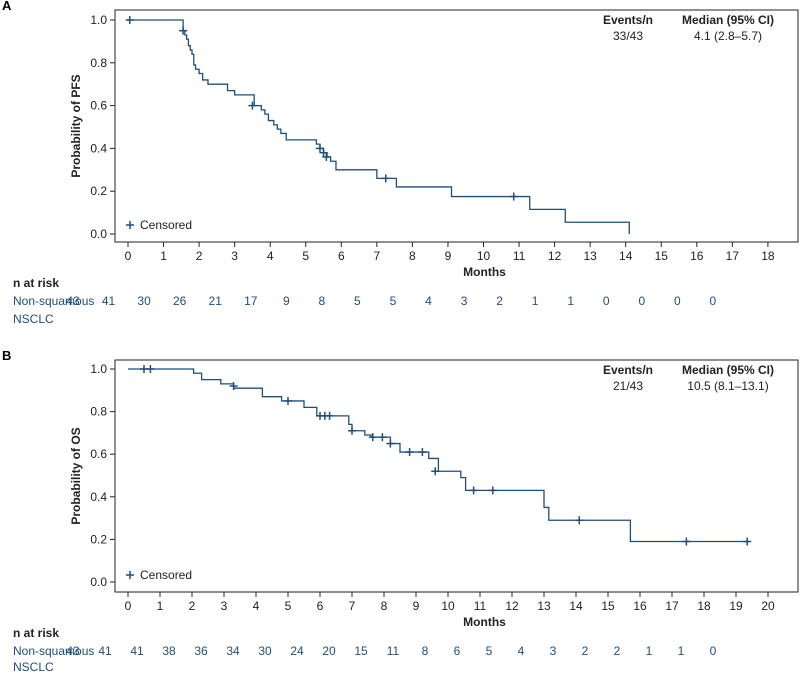  I want to click on x-tick-label: 13, so click(590, 256).